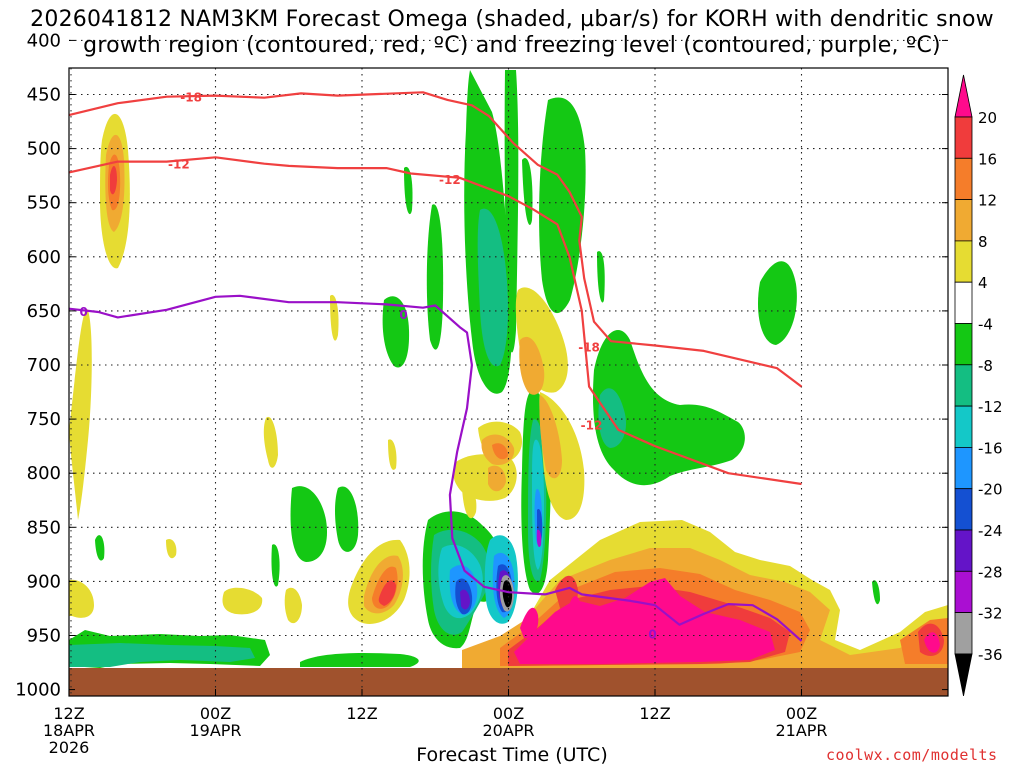 This screenshot has width=1024, height=768. What do you see at coordinates (44, 203) in the screenshot?
I see `ytick-label-550: 550` at bounding box center [44, 203].